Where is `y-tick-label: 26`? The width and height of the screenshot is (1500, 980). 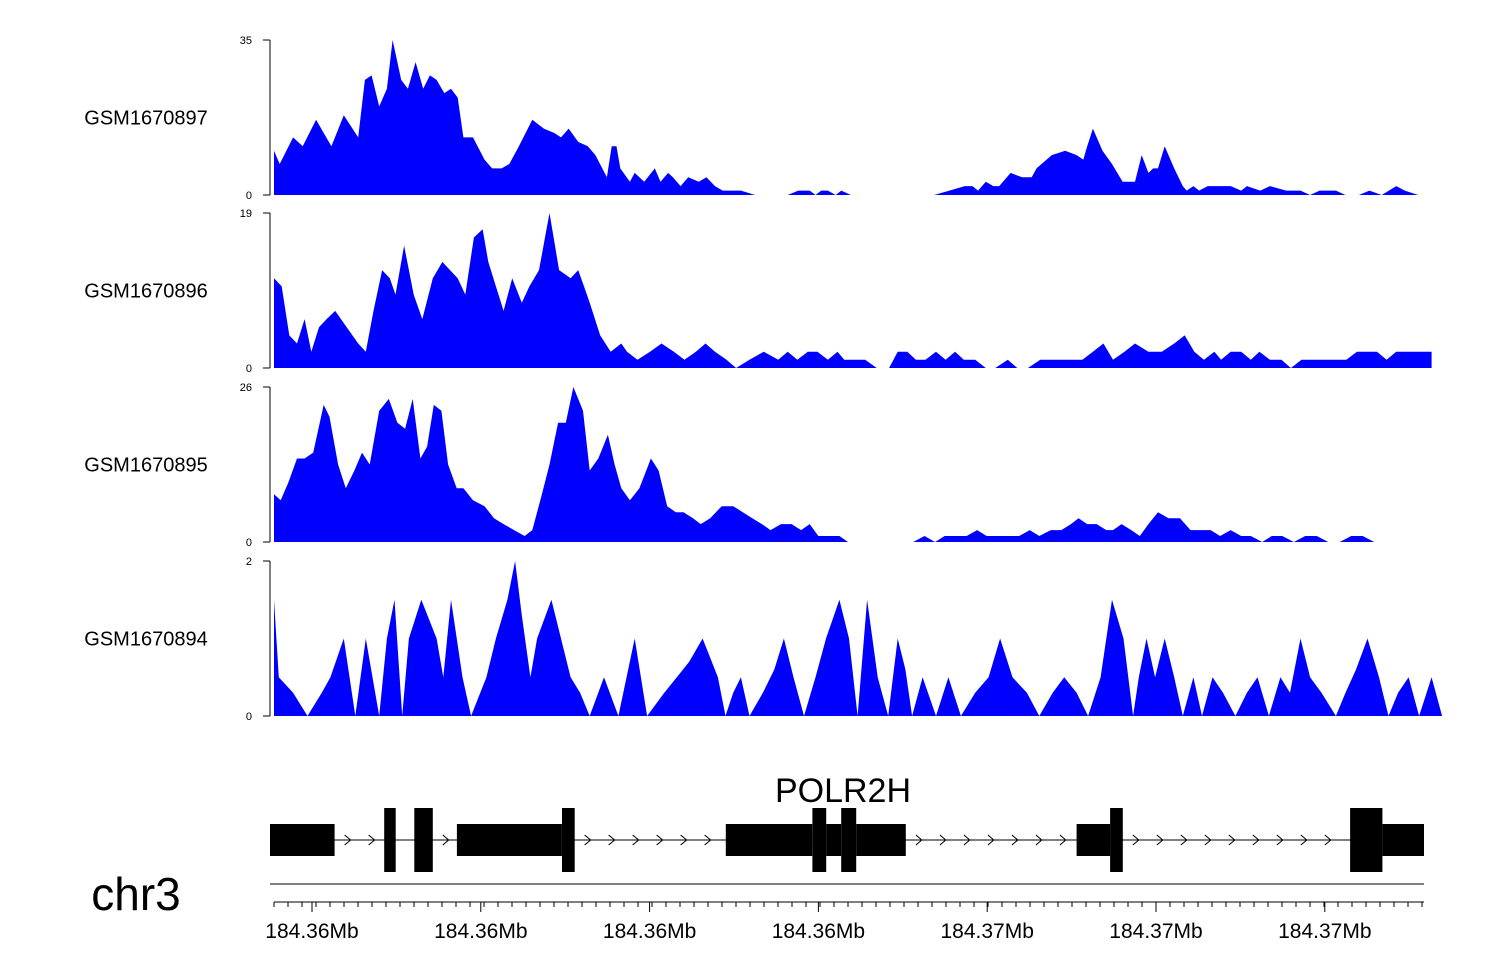
y-tick-label: 26 is located at coordinates (246, 388).